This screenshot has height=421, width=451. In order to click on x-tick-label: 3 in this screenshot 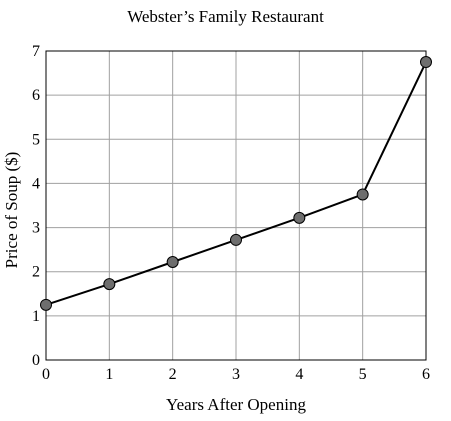, I will do `click(236, 374)`.